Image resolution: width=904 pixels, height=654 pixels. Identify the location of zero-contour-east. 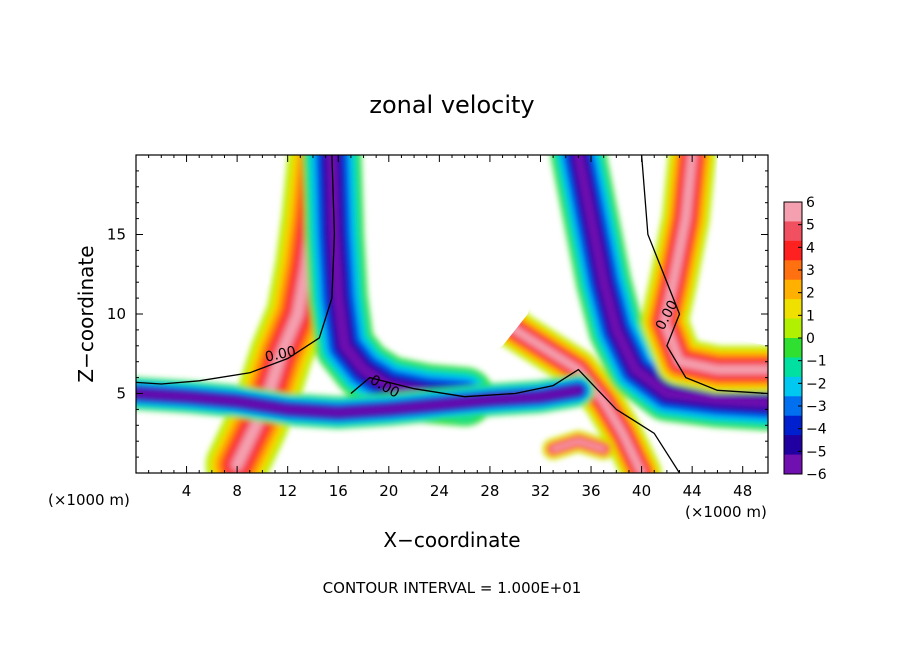
(704, 275).